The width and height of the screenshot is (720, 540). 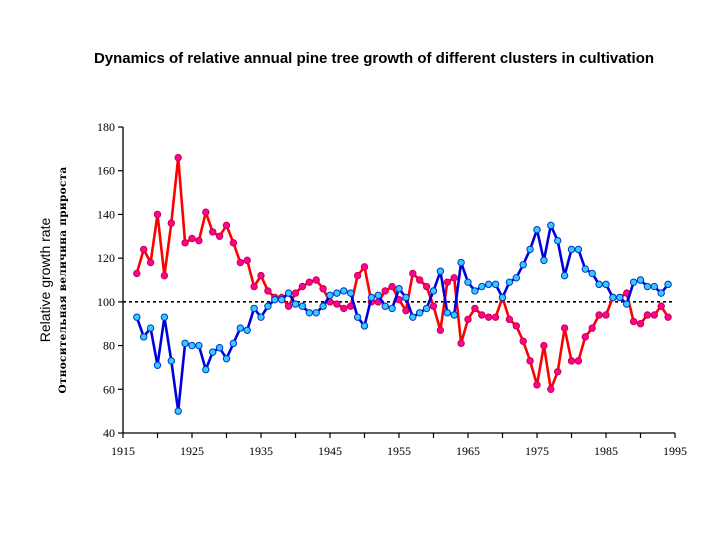 What do you see at coordinates (109, 433) in the screenshot?
I see `y-tick-label: 40` at bounding box center [109, 433].